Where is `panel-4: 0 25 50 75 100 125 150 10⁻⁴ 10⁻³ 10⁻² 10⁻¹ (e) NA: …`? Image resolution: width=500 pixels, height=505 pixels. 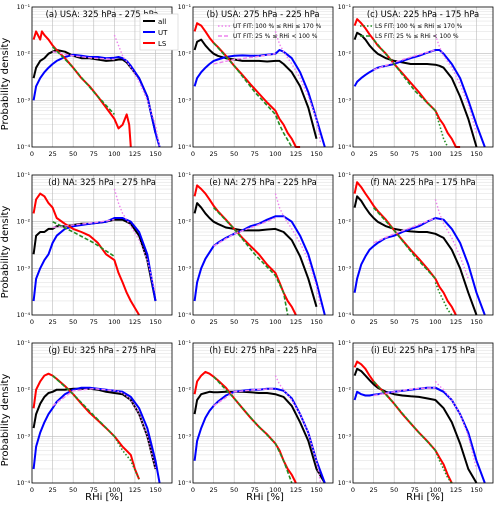
panel-4: 0 25 50 75 100 125 150 10⁻⁴ 10⁻³ 10⁻² 10⁻¹ (e) NA: … is located at coordinates (256, 249).